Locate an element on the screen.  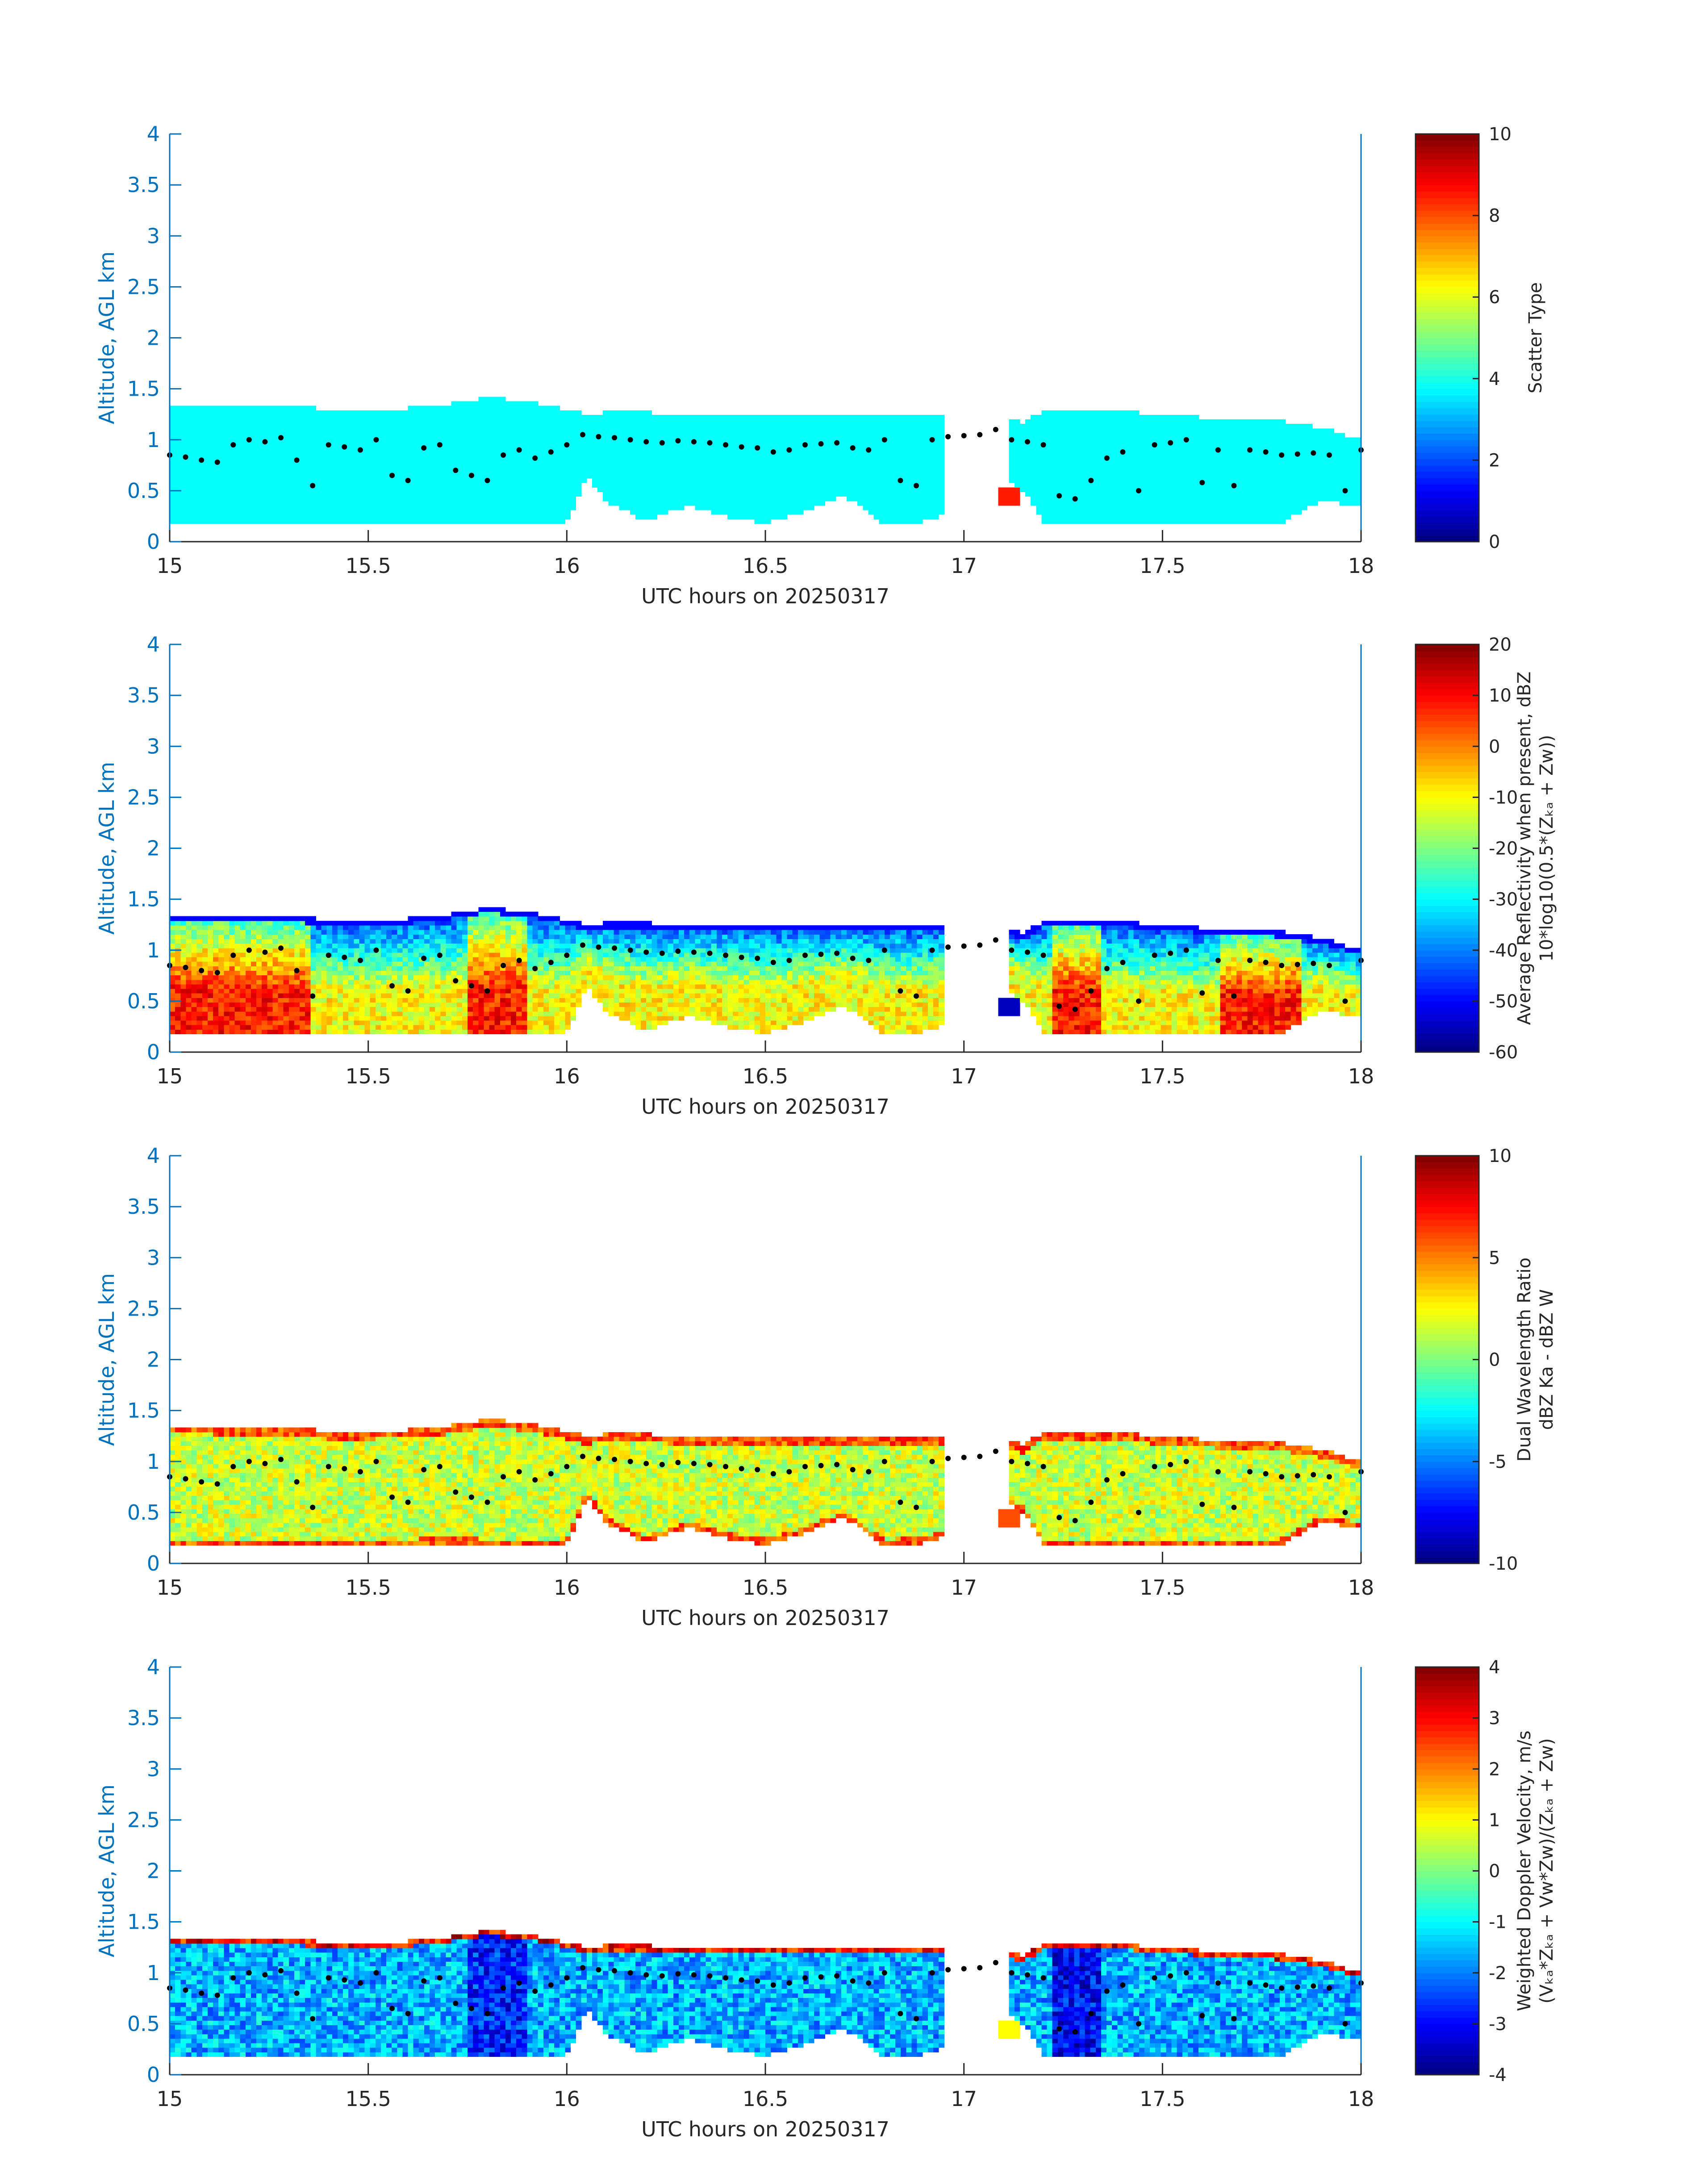
overlay-point is located at coordinates (1138, 490).